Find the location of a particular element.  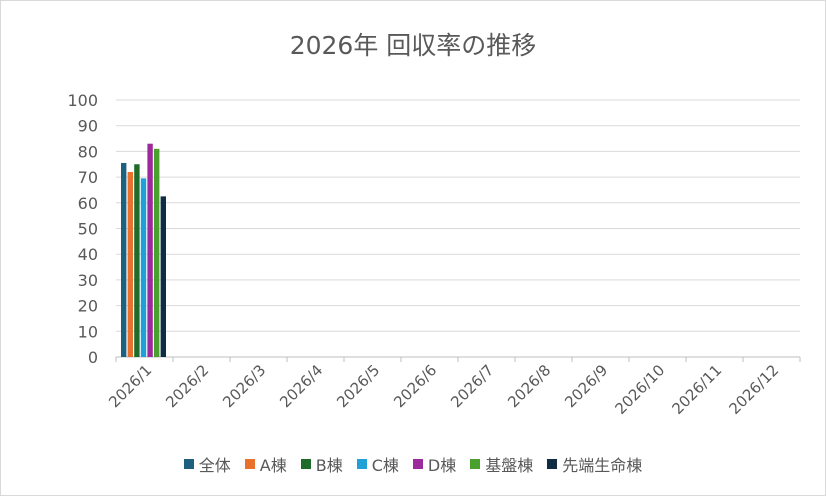

legend-item: B棟 is located at coordinates (321, 464).